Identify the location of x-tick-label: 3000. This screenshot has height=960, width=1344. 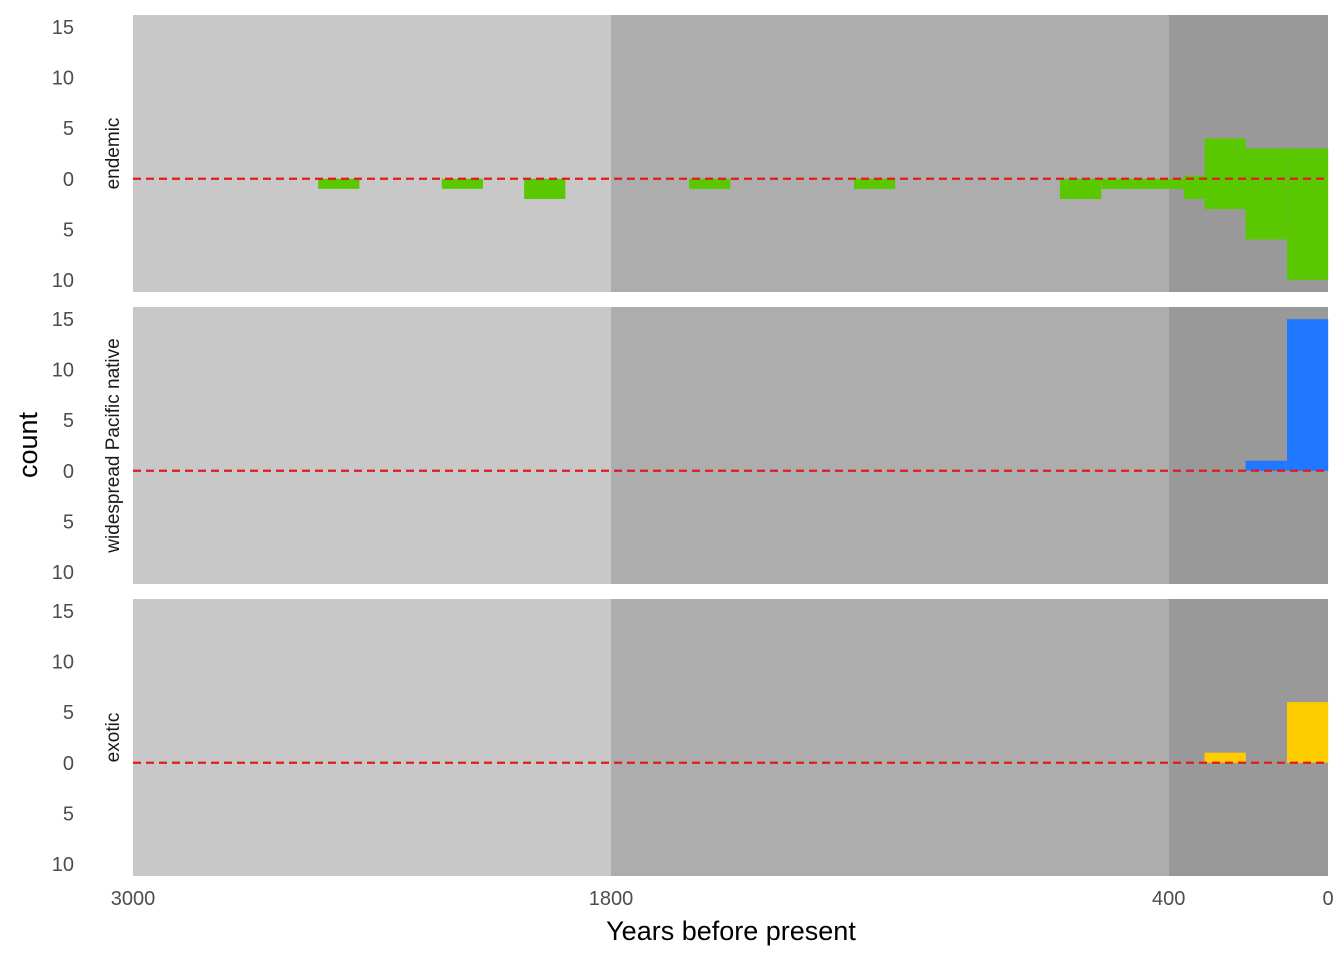
(133, 899).